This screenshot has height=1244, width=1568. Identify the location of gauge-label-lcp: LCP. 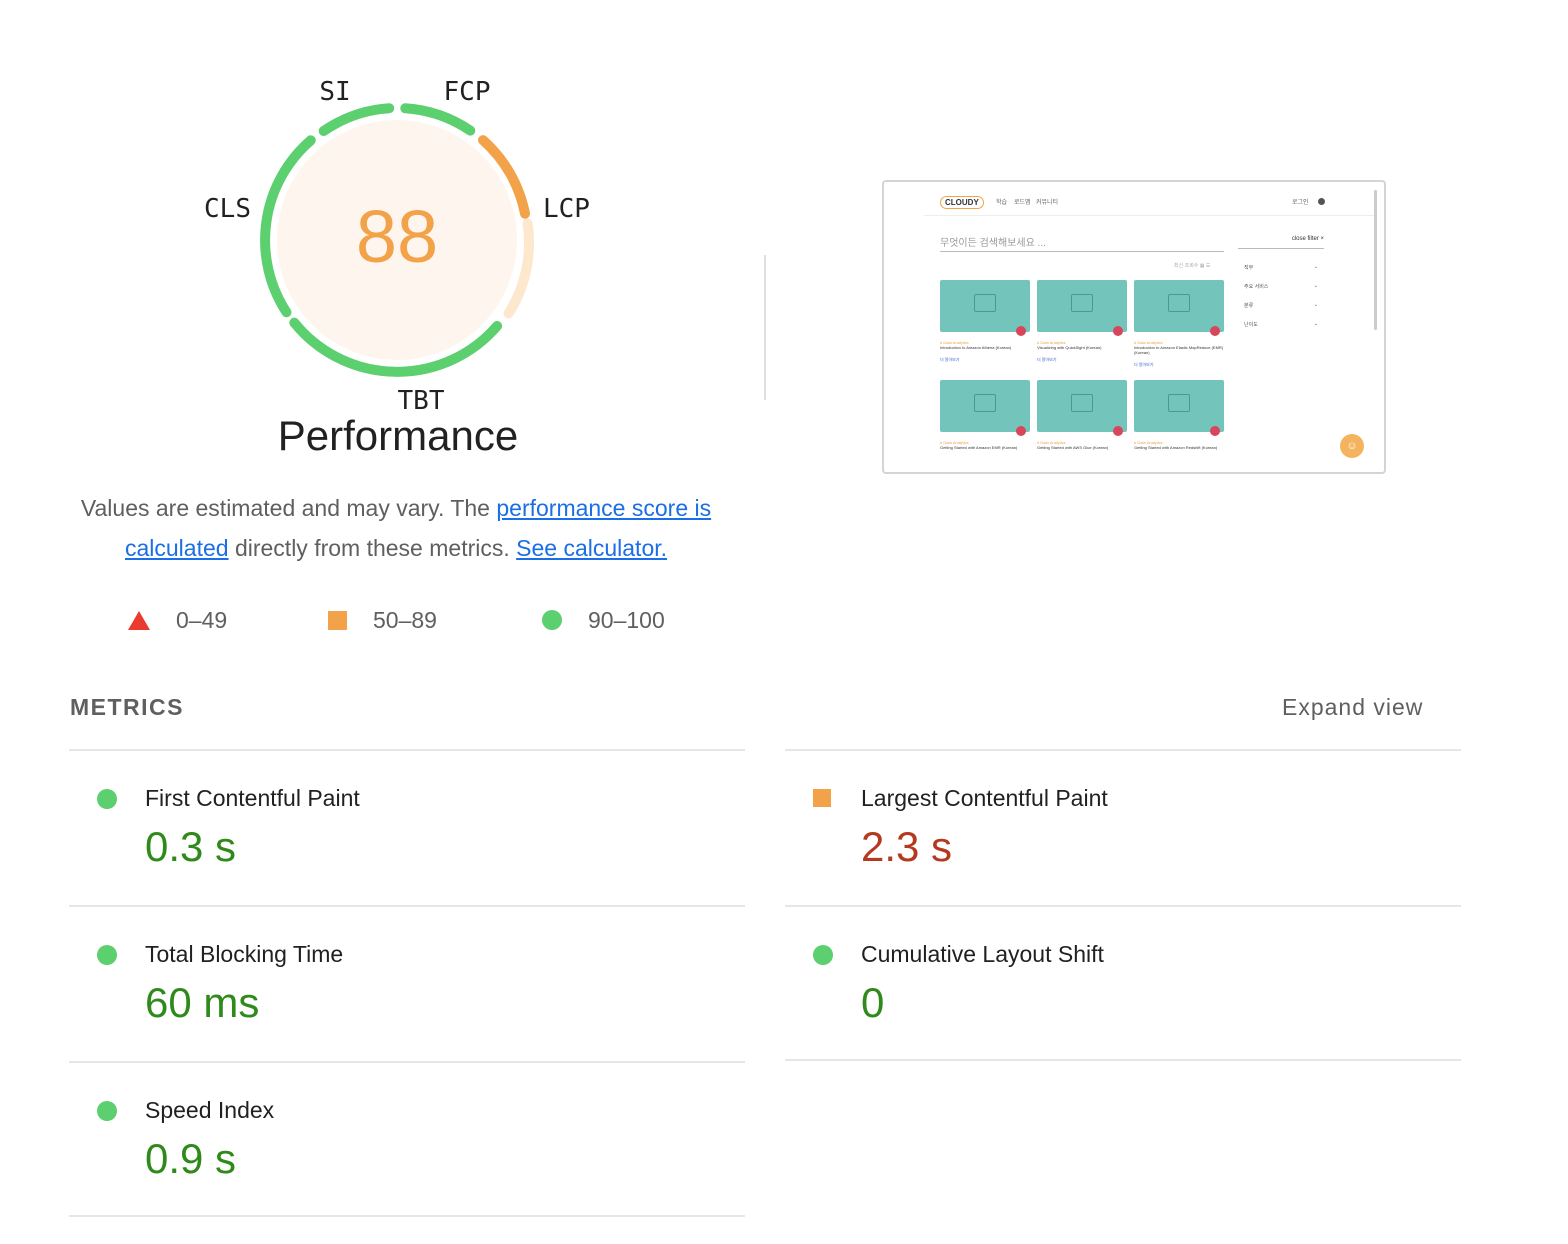
(566, 209).